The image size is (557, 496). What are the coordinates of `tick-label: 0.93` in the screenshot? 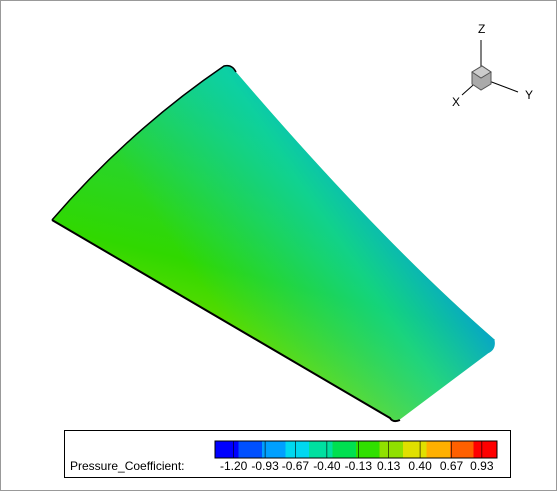 It's located at (482, 466).